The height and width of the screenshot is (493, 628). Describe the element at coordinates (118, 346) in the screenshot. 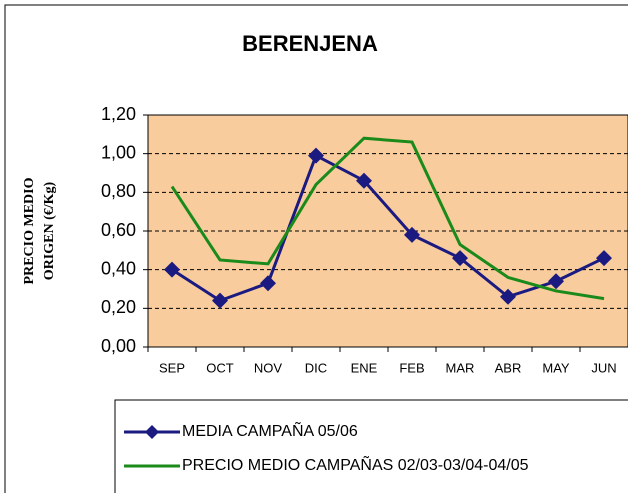

I see `y-tick-label: 0,00` at that location.